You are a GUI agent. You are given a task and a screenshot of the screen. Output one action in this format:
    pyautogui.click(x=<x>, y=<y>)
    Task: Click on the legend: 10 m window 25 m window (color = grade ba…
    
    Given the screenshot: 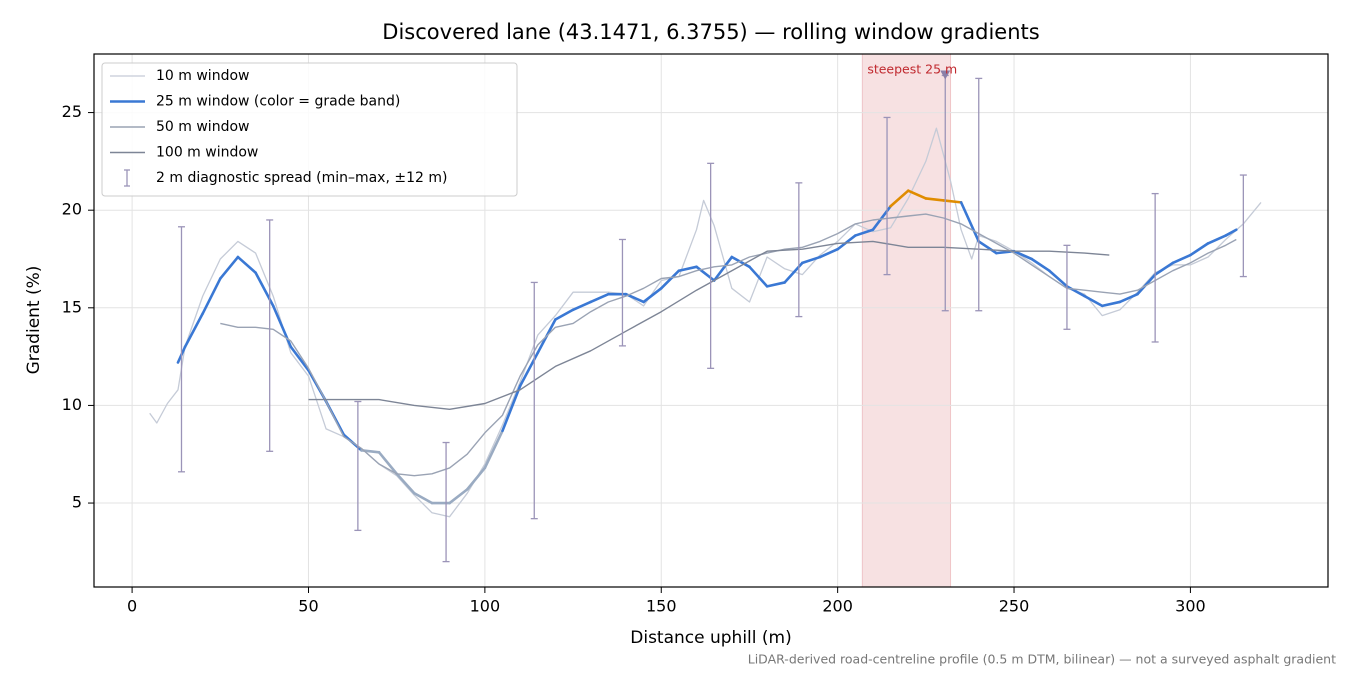 What is the action you would take?
    pyautogui.click(x=309, y=129)
    